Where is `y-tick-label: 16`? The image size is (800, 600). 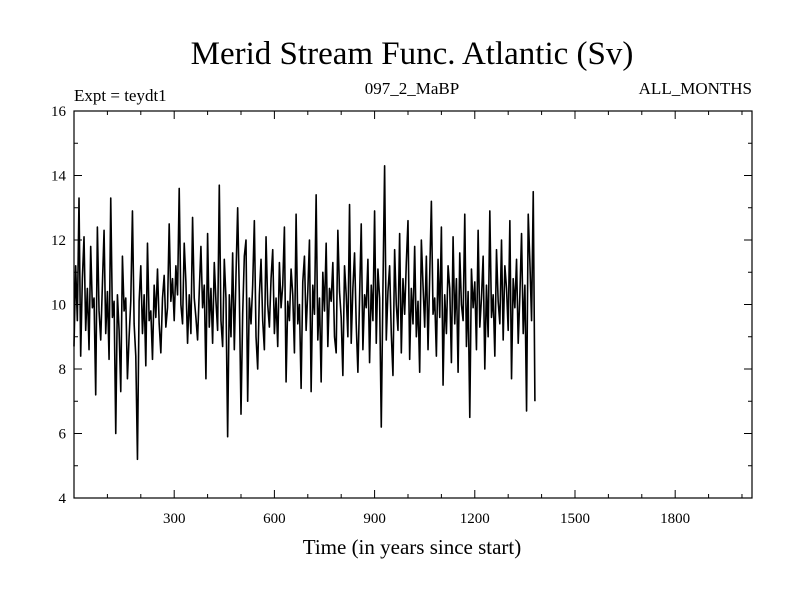 y-tick-label: 16 is located at coordinates (59, 112).